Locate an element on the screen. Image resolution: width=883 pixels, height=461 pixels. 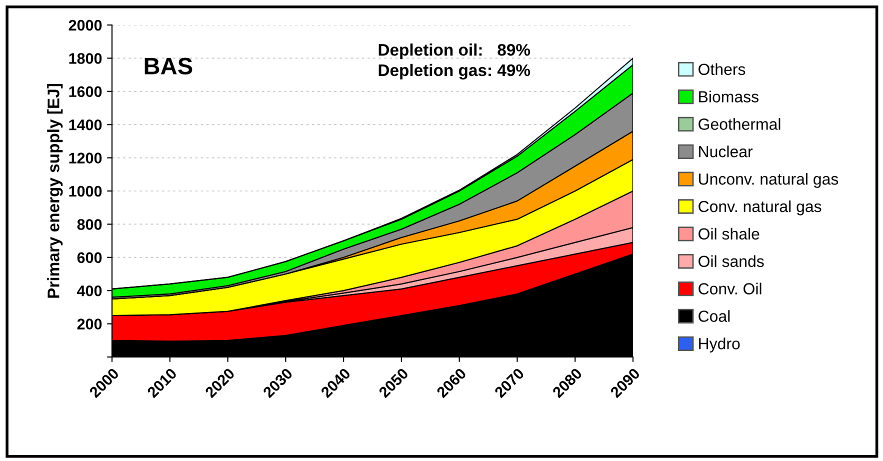
y-tick-label: 2000 is located at coordinates (85, 25).